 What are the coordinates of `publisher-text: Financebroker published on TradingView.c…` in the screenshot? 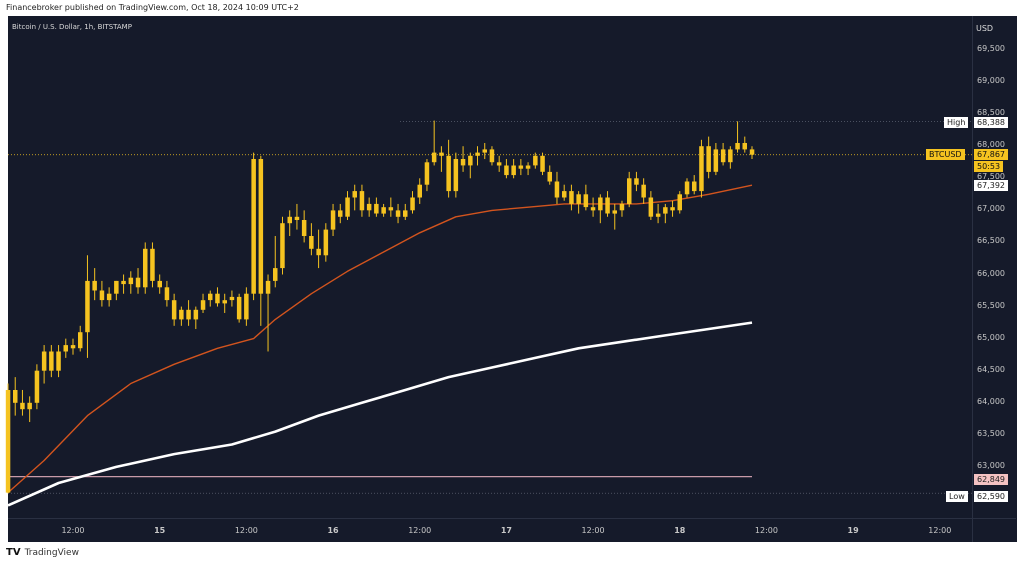 It's located at (152, 7).